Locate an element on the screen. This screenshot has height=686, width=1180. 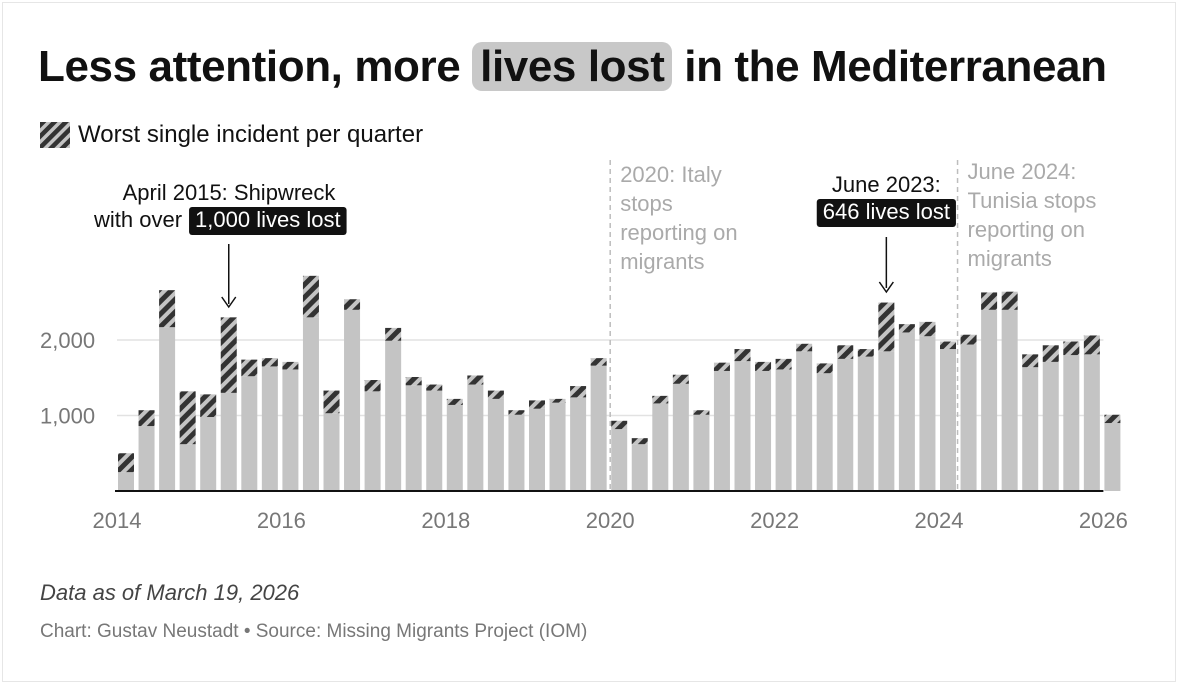
bar-2015-q3 is located at coordinates (249, 425).